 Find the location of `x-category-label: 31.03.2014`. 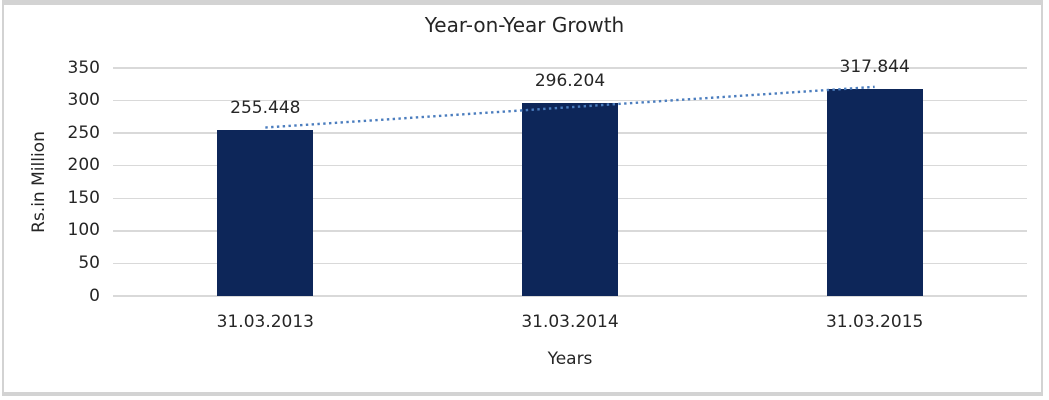

x-category-label: 31.03.2014 is located at coordinates (570, 322).